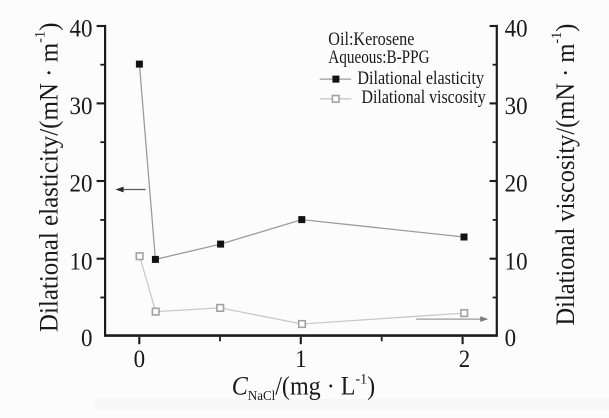 This screenshot has width=609, height=418. I want to click on svg-text: 1, so click(300, 359).